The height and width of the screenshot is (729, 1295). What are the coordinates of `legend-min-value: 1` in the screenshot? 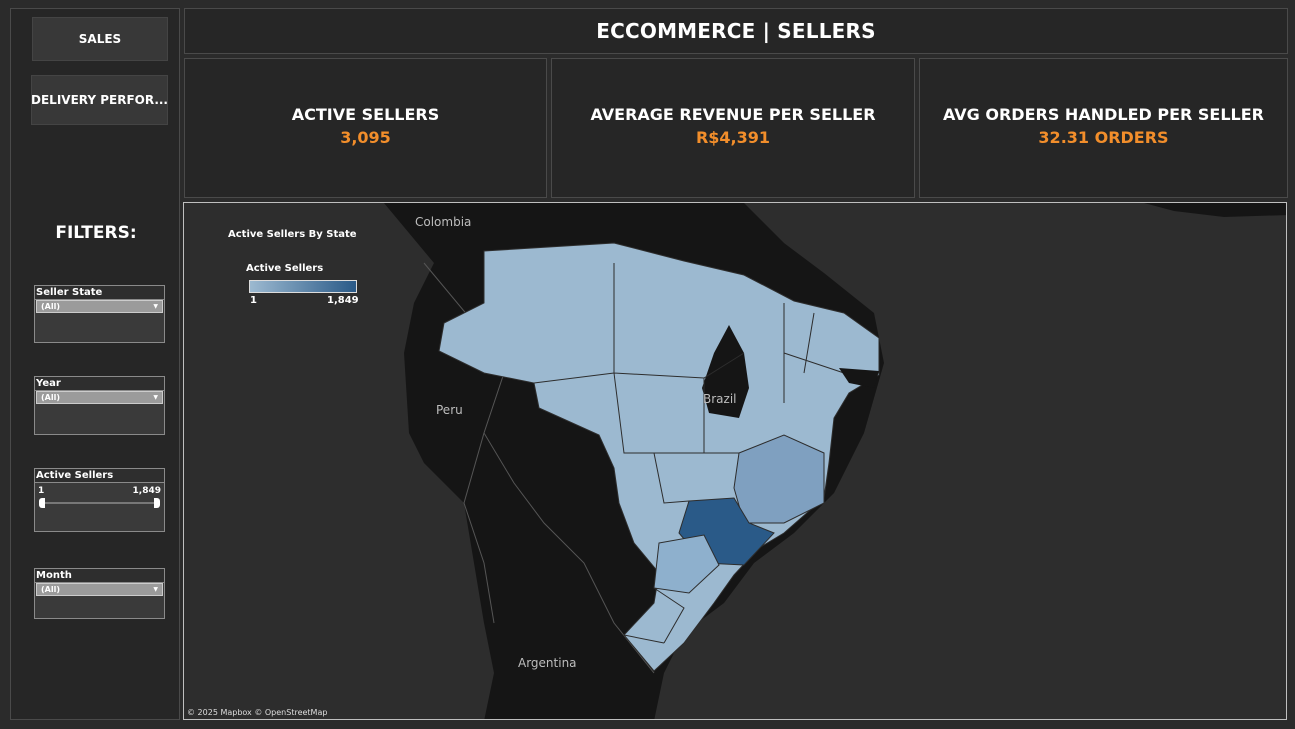 It's located at (253, 300).